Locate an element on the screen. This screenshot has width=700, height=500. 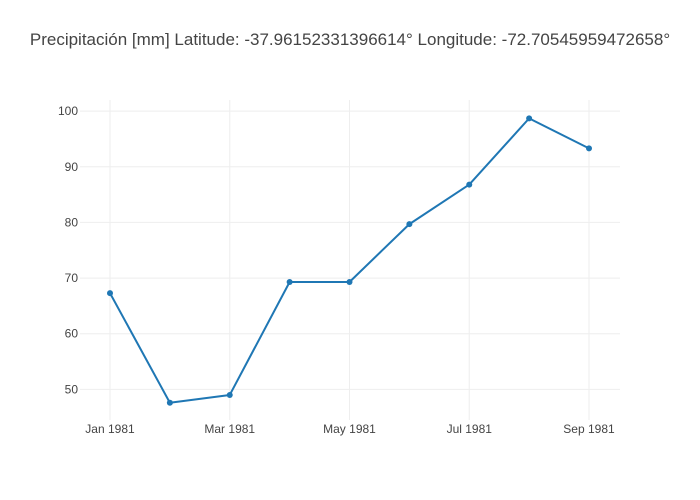
x-axis-ticks: Jan 1981 Mar 1981 May 1981 Jul 1981 Sep 1981 is located at coordinates (350, 429).